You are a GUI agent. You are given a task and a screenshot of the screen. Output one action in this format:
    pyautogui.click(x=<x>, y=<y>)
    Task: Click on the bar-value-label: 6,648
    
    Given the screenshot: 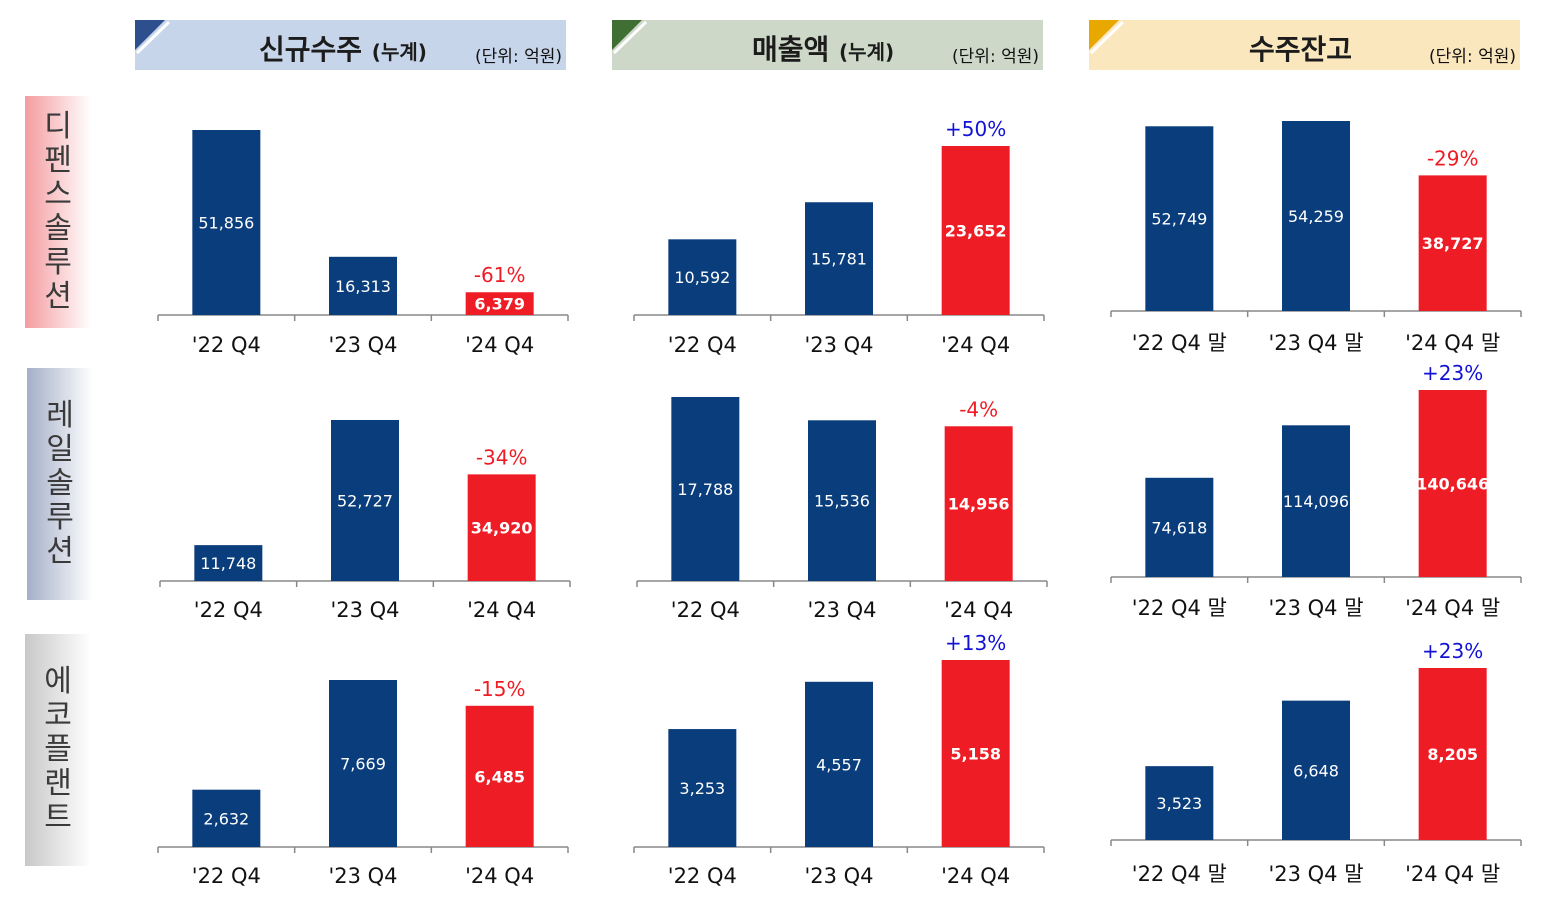 What is the action you would take?
    pyautogui.click(x=1316, y=770)
    